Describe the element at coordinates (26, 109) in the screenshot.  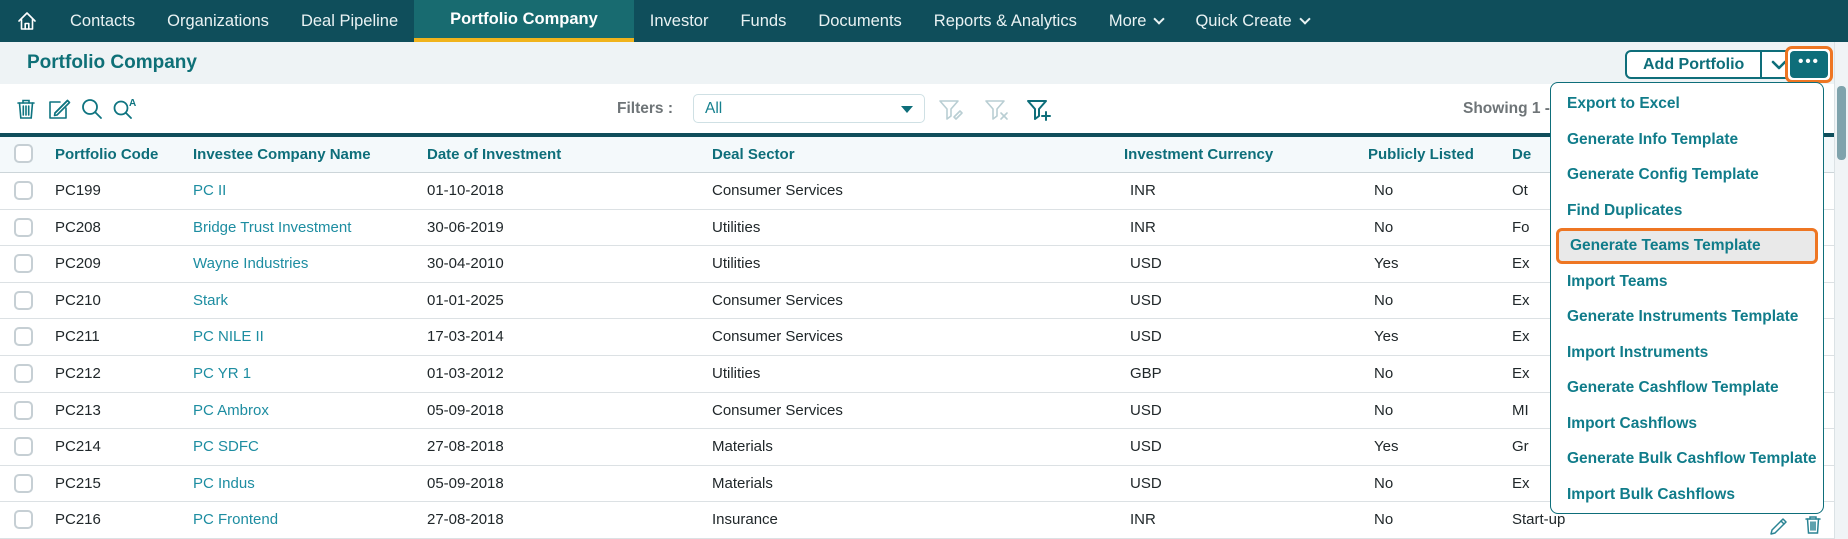
I see `delete-icon` at that location.